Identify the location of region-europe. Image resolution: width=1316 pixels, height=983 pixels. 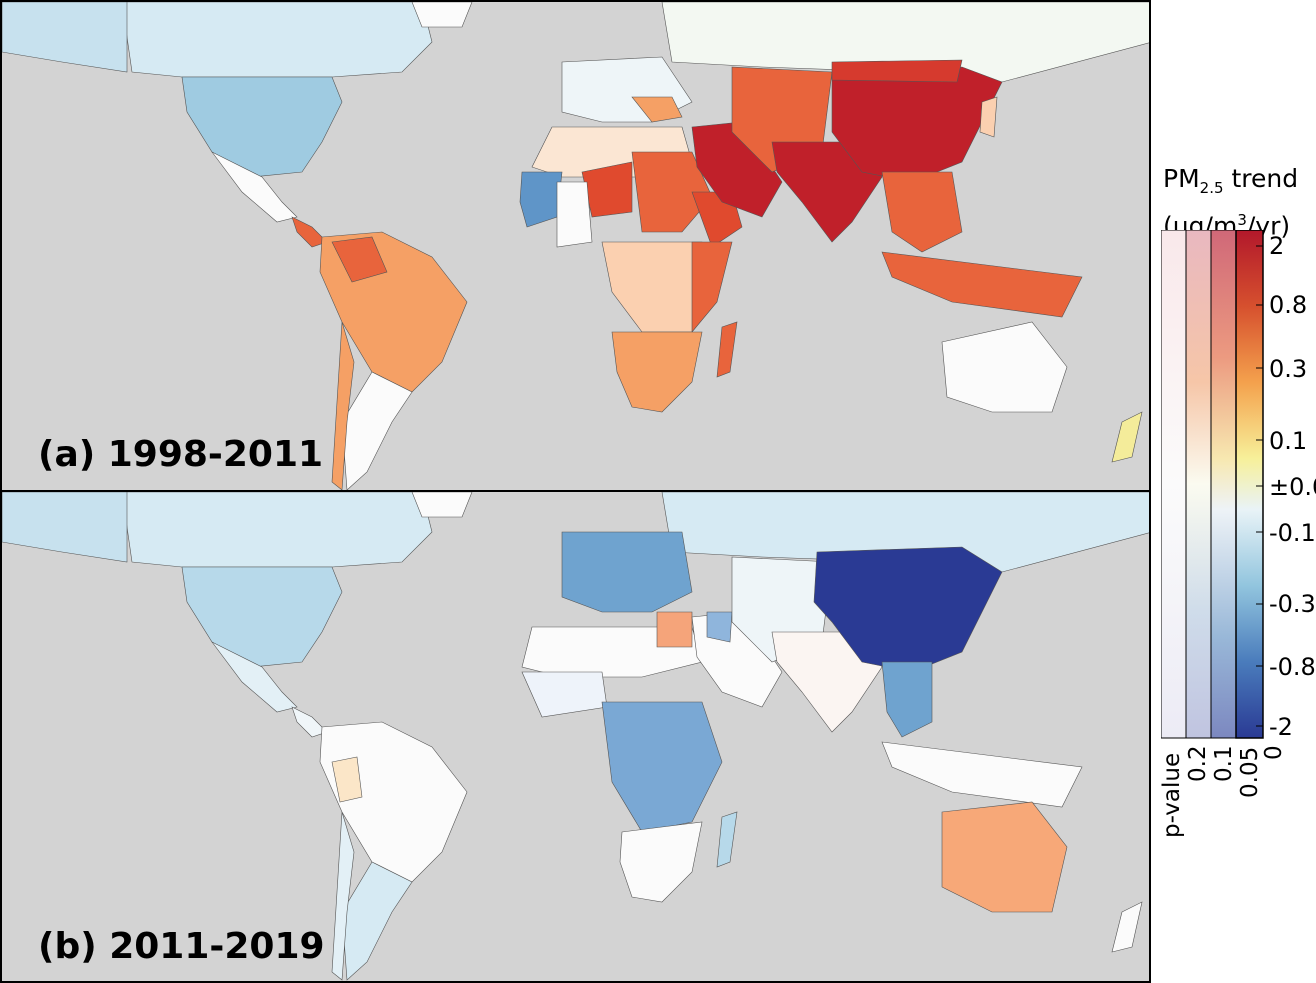
(627, 572).